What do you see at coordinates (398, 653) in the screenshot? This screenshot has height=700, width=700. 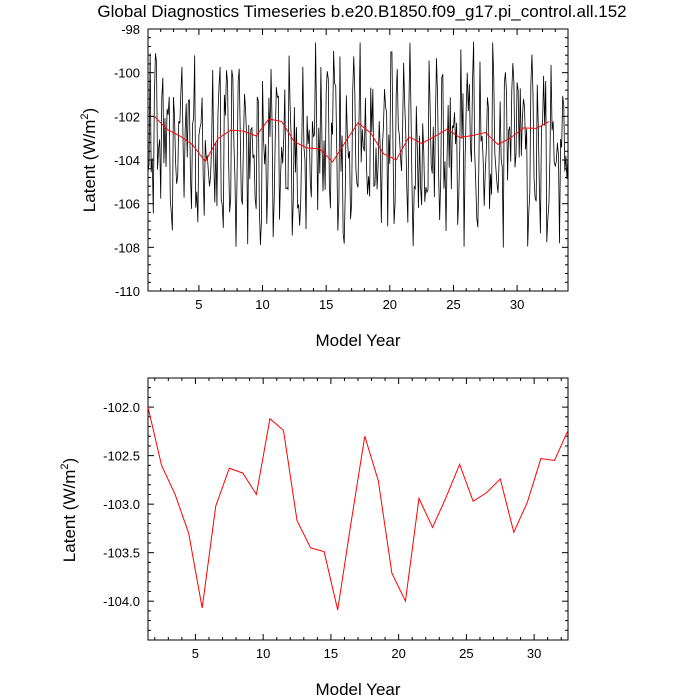 I see `bottom-x-tick-label: 20` at bounding box center [398, 653].